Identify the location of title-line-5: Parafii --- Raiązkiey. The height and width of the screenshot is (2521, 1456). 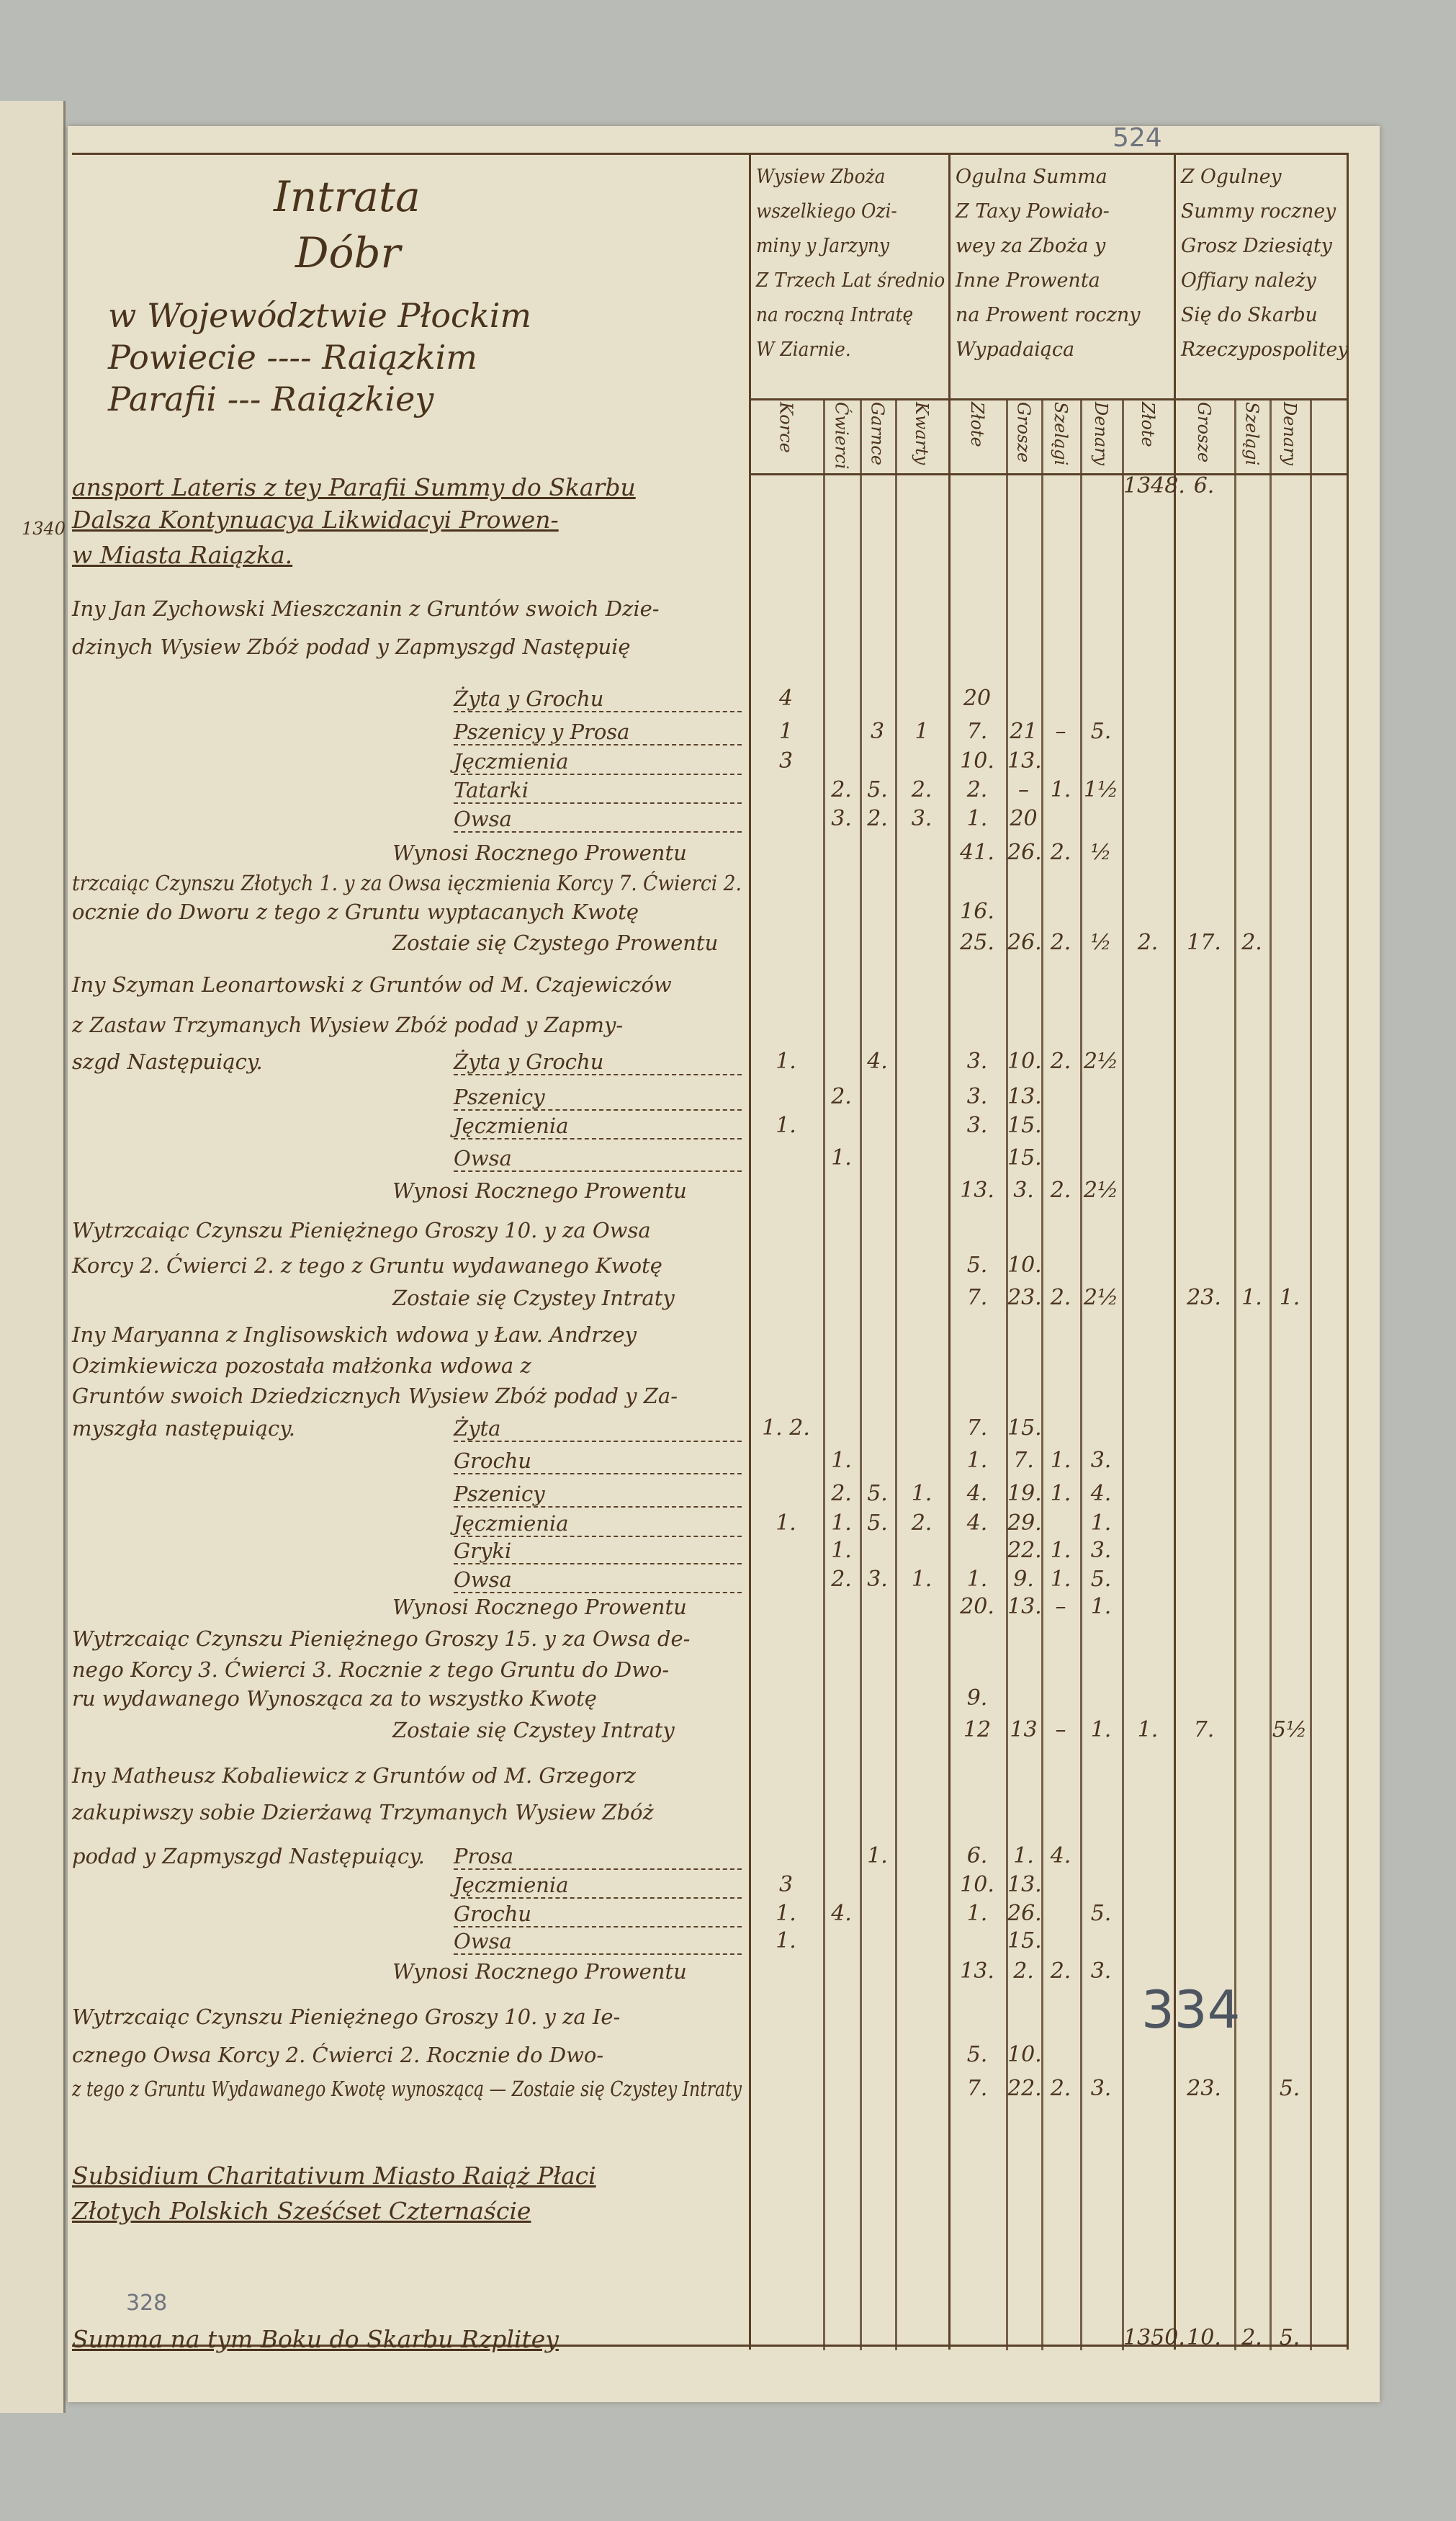
(271, 399).